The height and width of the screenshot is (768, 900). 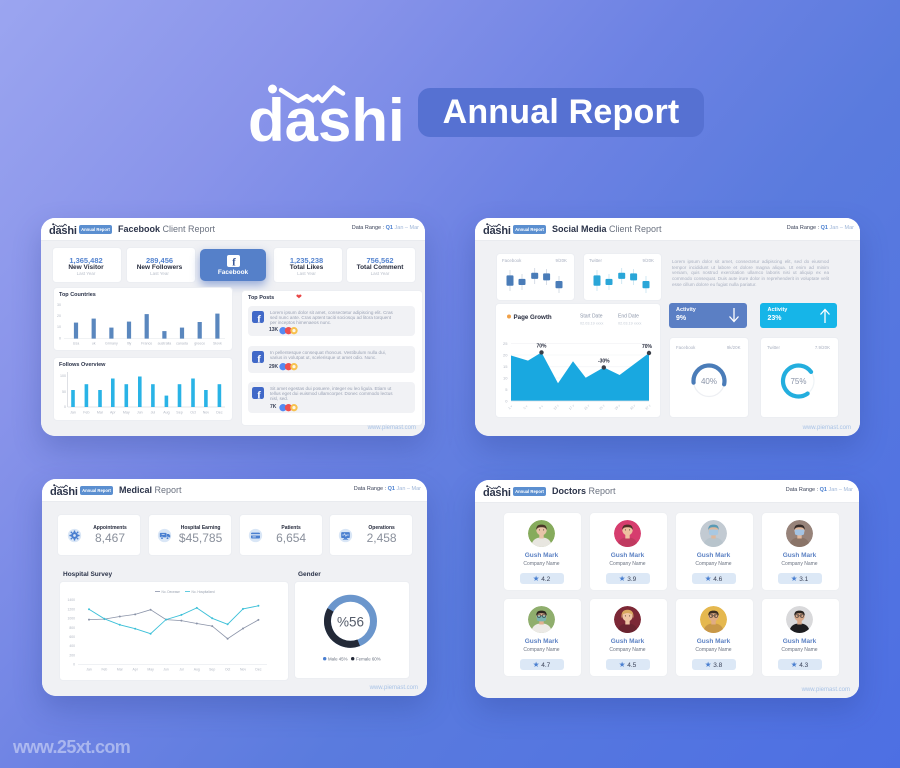 What do you see at coordinates (71, 600) in the screenshot?
I see `svg-text: 1400` at bounding box center [71, 600].